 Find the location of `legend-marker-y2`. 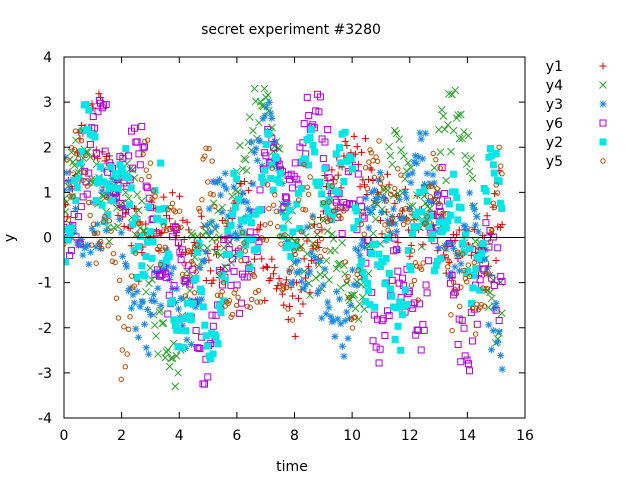

legend-marker-y2 is located at coordinates (603, 142).